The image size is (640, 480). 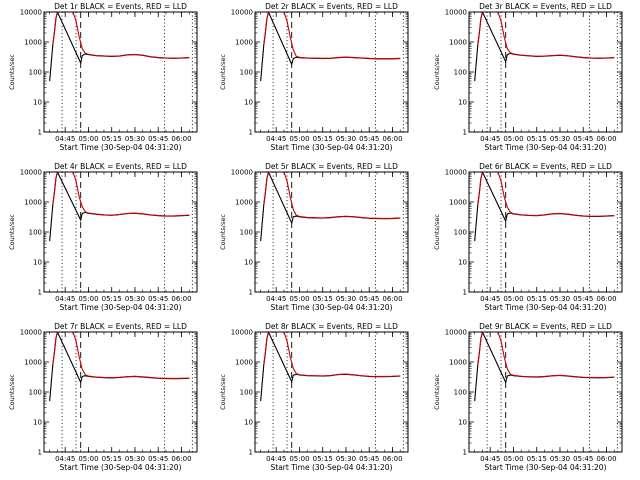 What do you see at coordinates (545, 6) in the screenshot?
I see `panel-title: Det 3r BLACK = Events, RED = LLD` at bounding box center [545, 6].